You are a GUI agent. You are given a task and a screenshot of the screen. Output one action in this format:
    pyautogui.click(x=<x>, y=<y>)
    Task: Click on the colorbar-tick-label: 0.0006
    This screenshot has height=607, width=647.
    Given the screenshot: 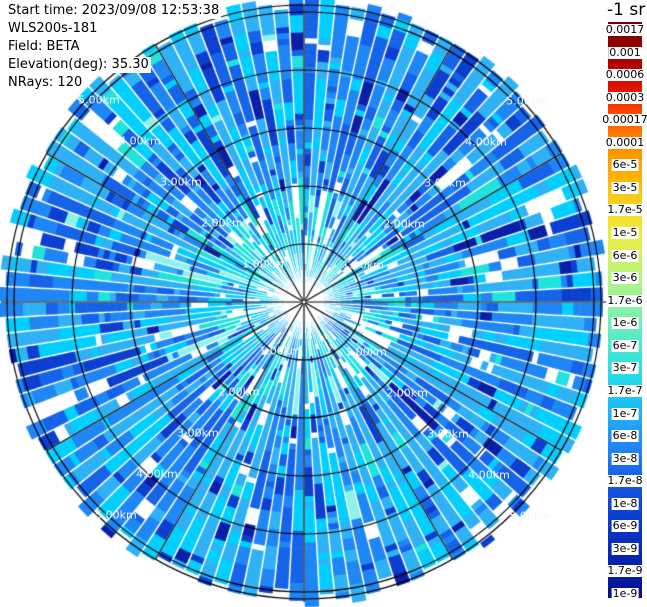 What is the action you would take?
    pyautogui.click(x=625, y=75)
    